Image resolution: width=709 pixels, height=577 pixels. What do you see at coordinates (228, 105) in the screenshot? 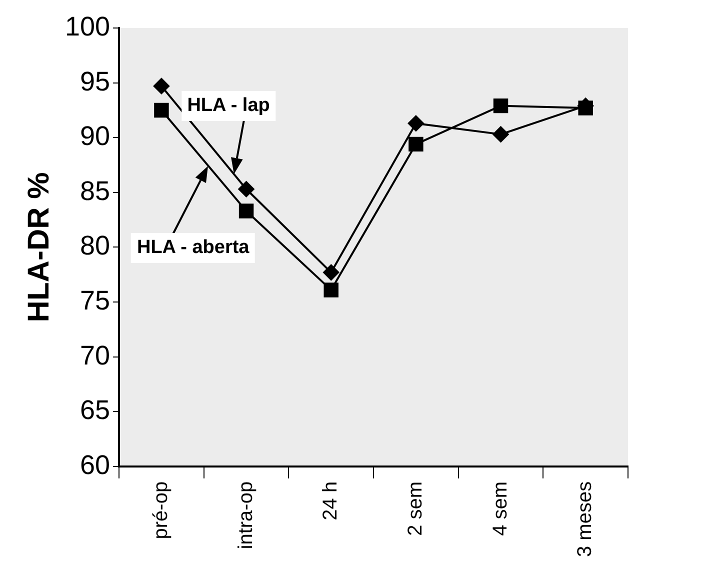
I see `series-label: HLA - lap` at bounding box center [228, 105].